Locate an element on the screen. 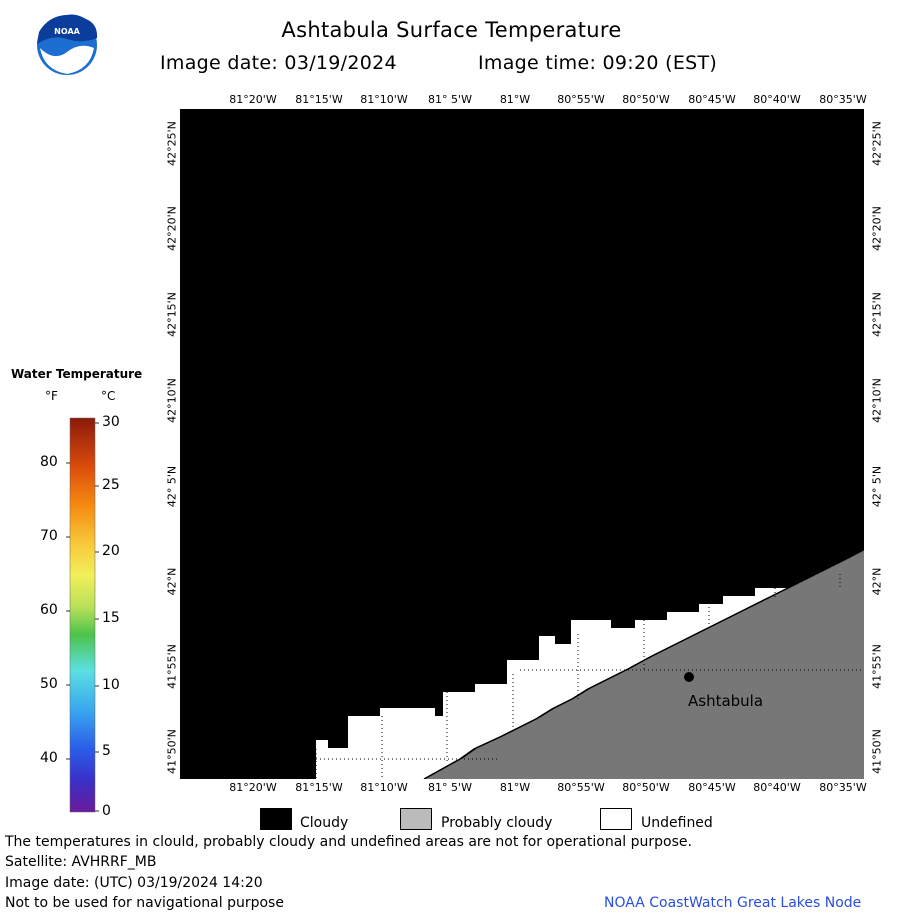  lat-left-3: 42°15'N is located at coordinates (172, 314).